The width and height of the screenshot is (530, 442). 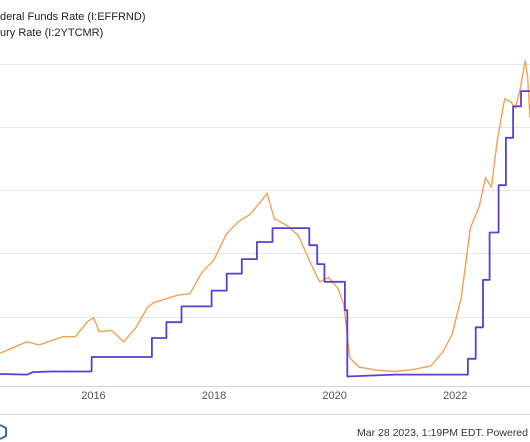 What do you see at coordinates (51, 33) in the screenshot?
I see `legend-entry-2: ury Rate (I:2YTCMR)` at bounding box center [51, 33].